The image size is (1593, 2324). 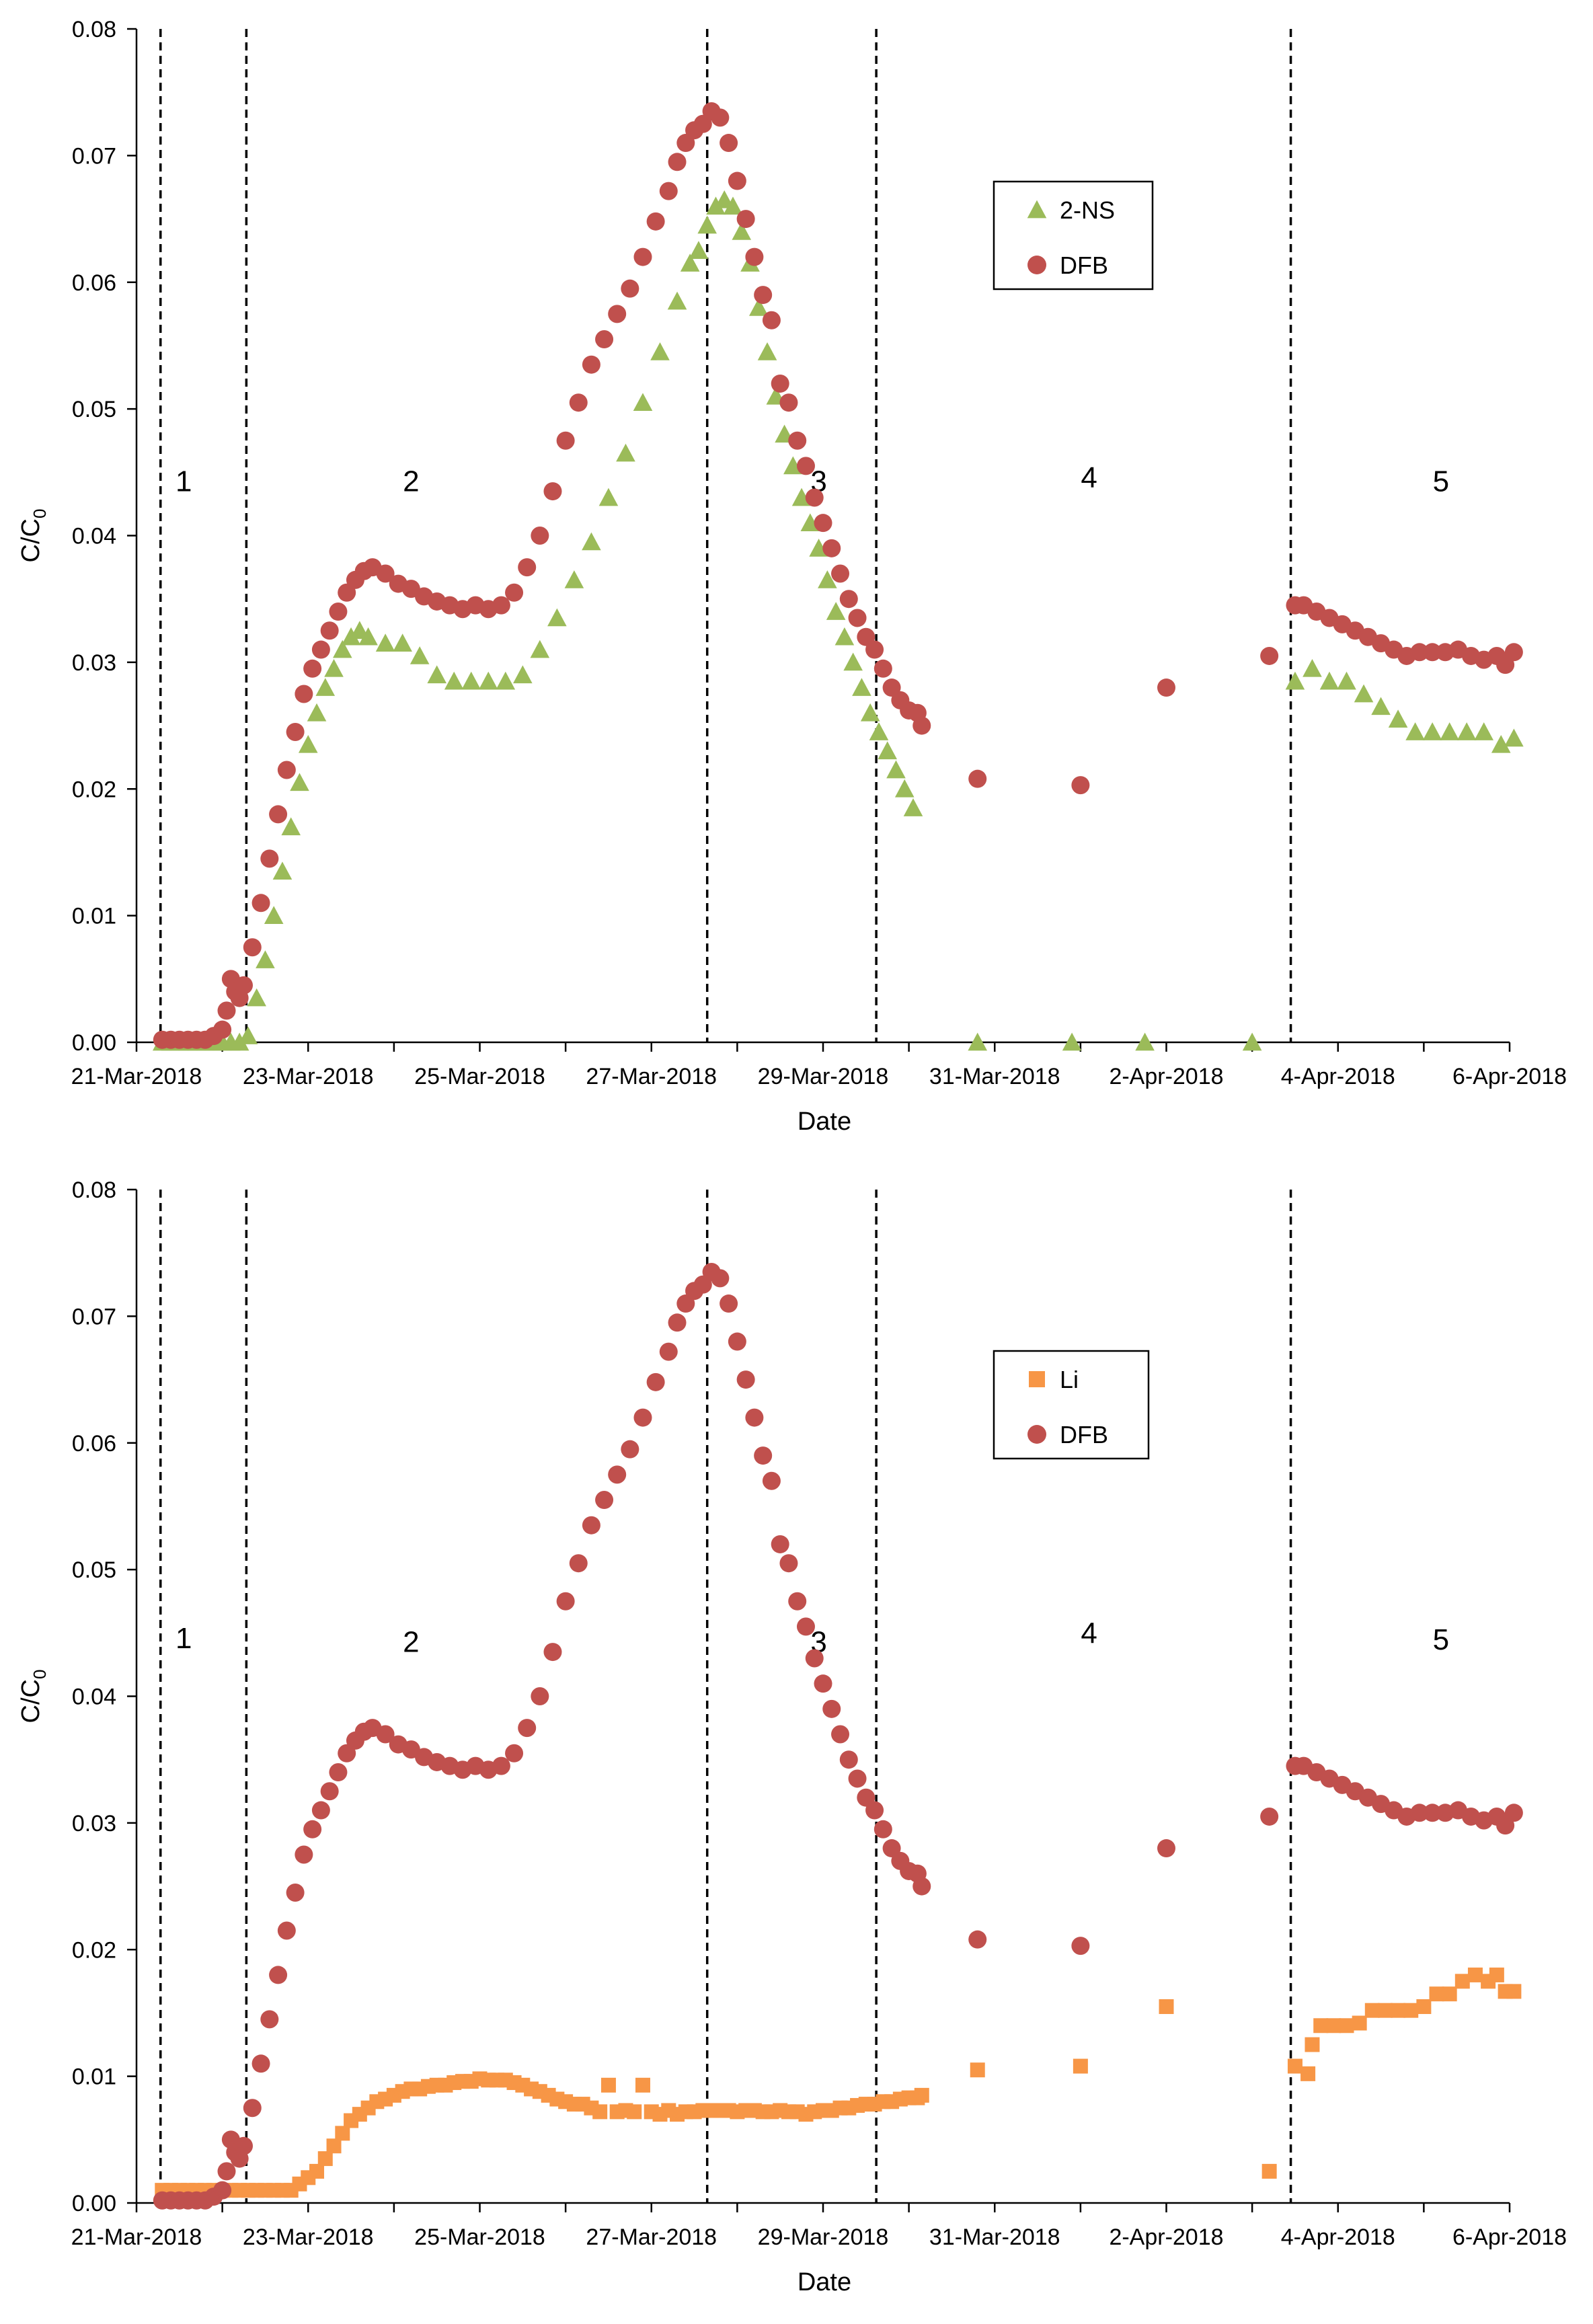 I want to click on x-tick-label: 21-Mar-2018, so click(x=136, y=1076).